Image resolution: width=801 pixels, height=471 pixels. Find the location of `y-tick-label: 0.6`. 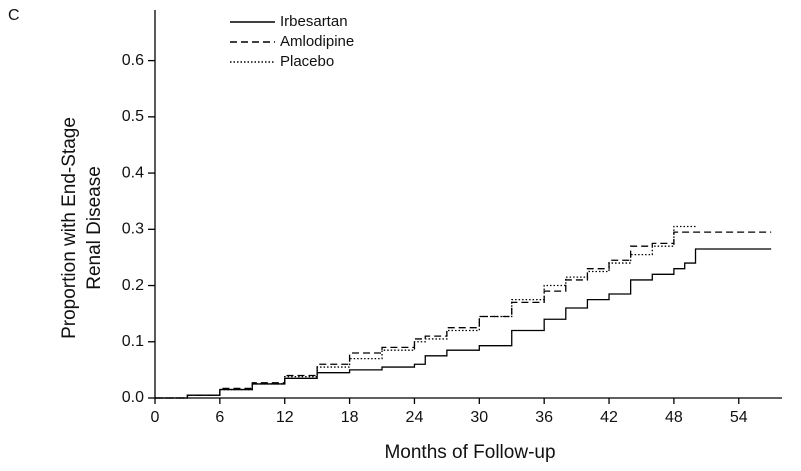

y-tick-label: 0.6 is located at coordinates (133, 60).